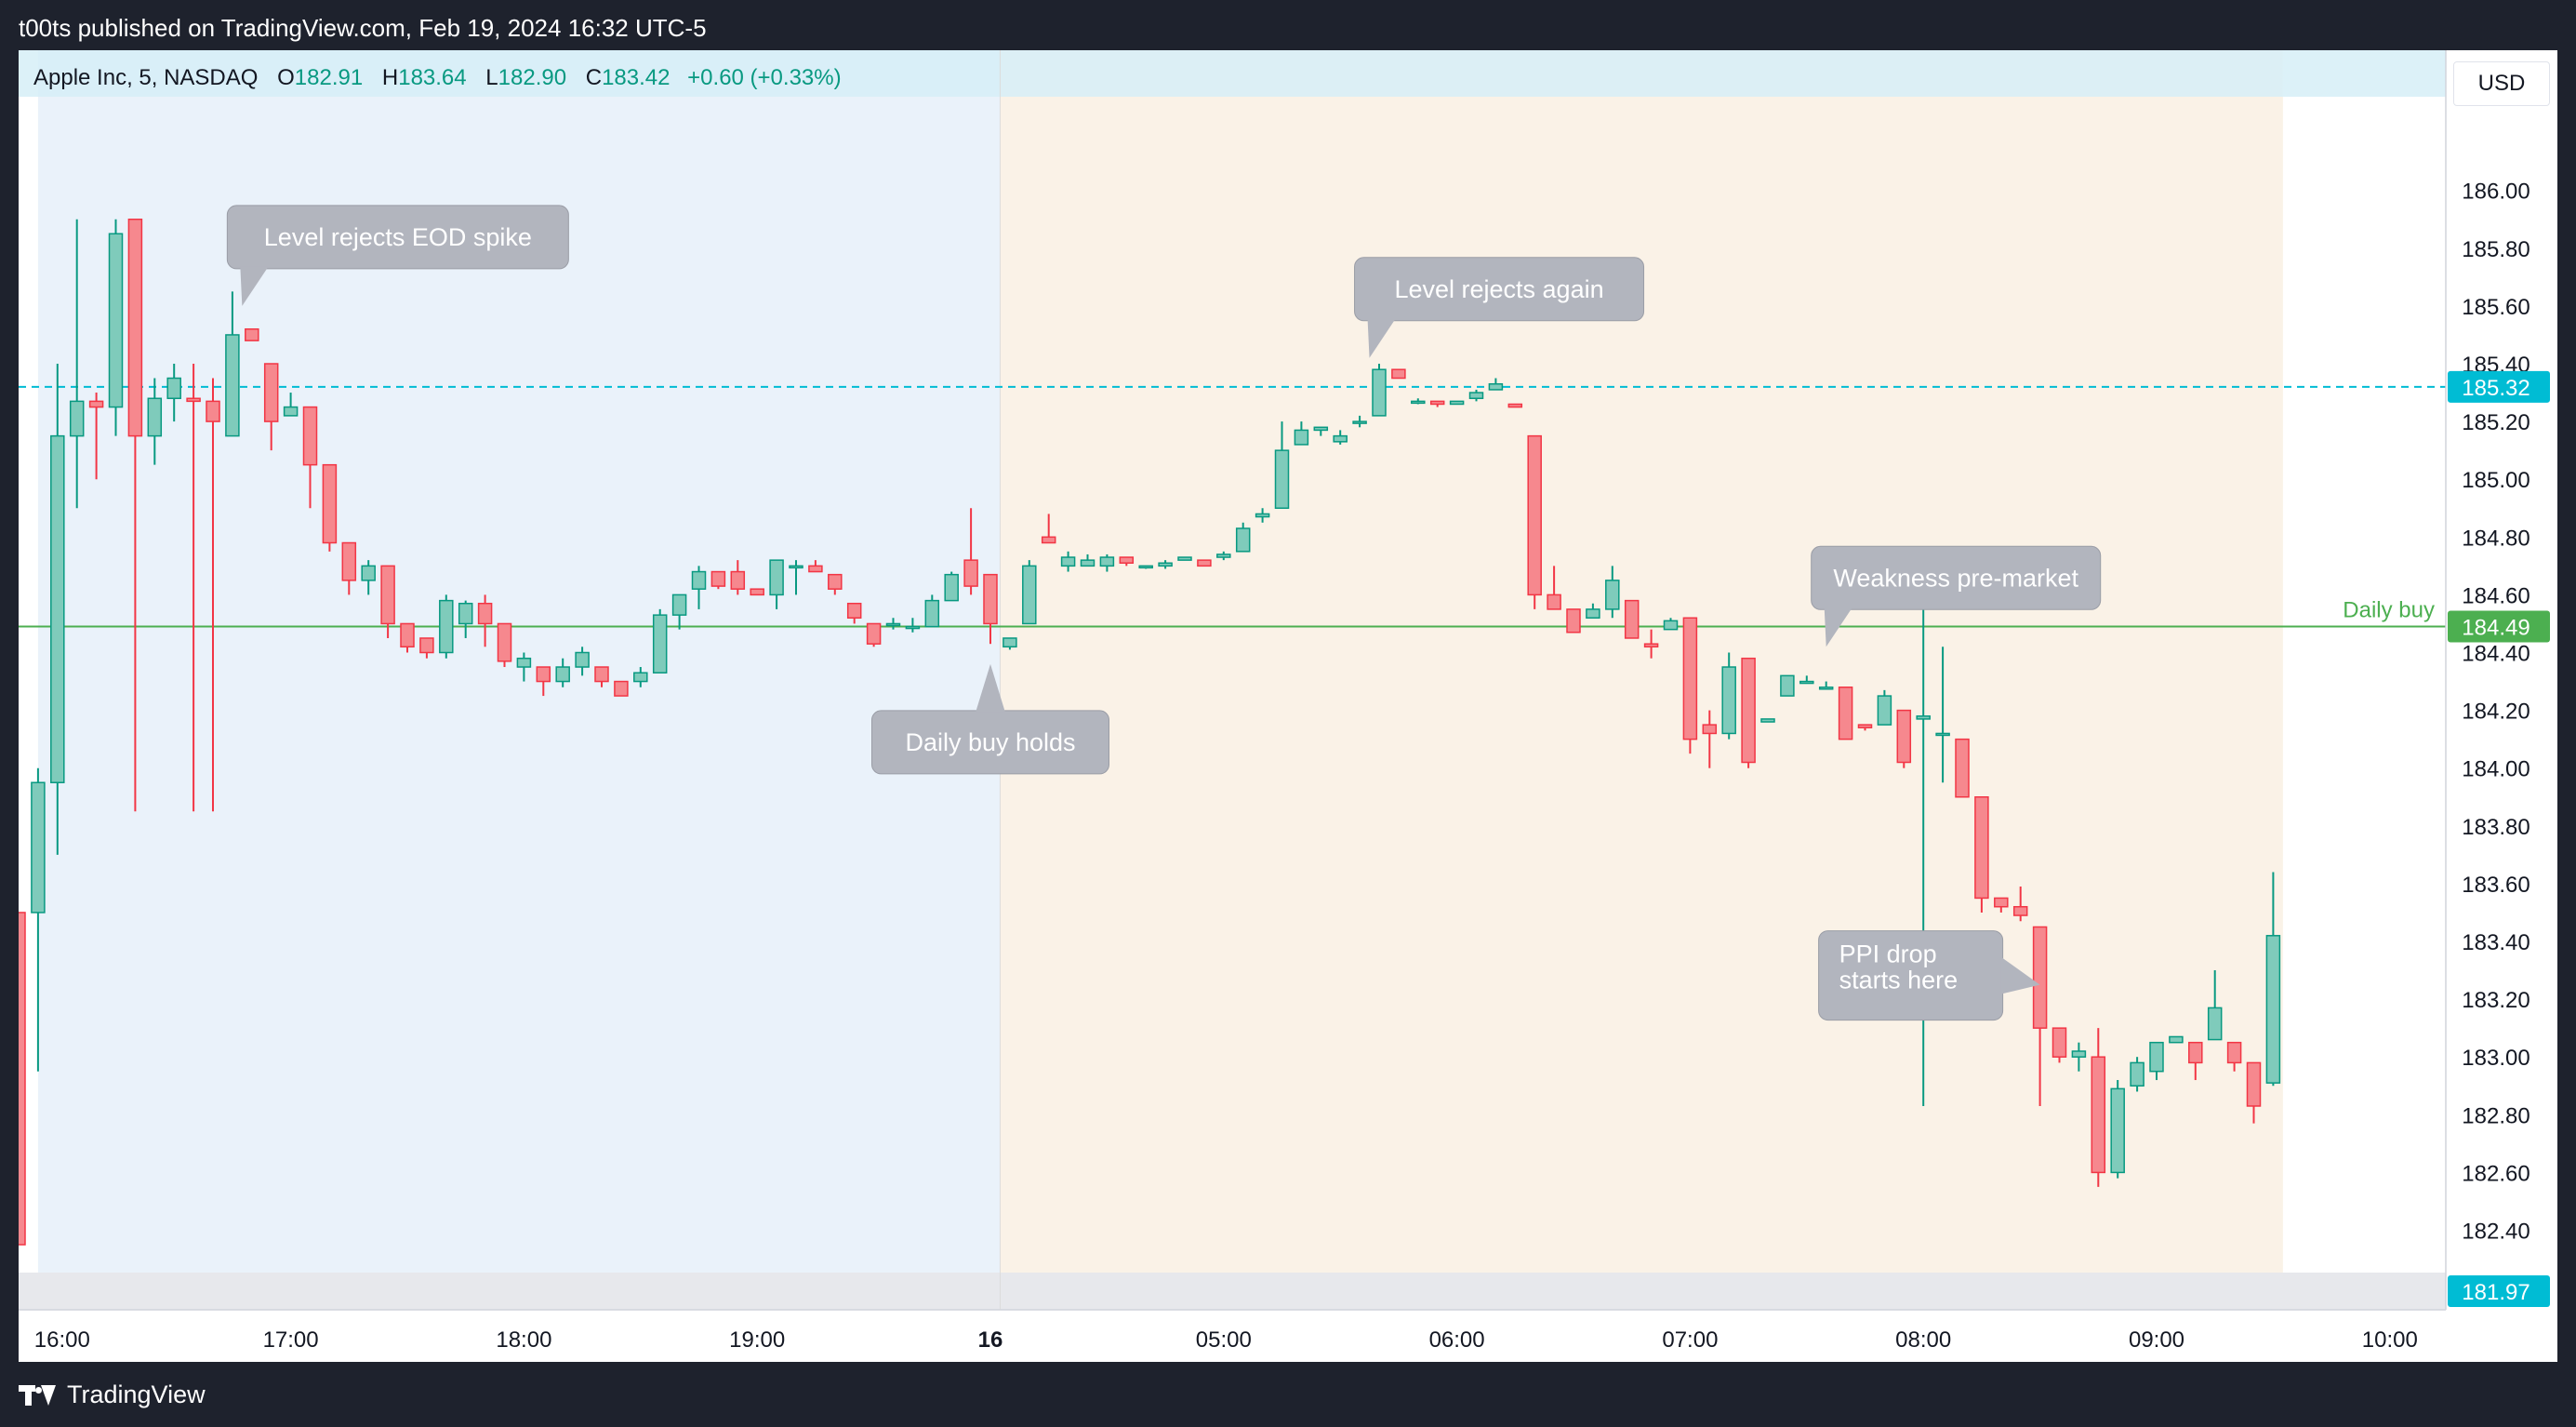 The height and width of the screenshot is (1427, 2576). I want to click on time-tick-label: 16:00, so click(62, 1340).